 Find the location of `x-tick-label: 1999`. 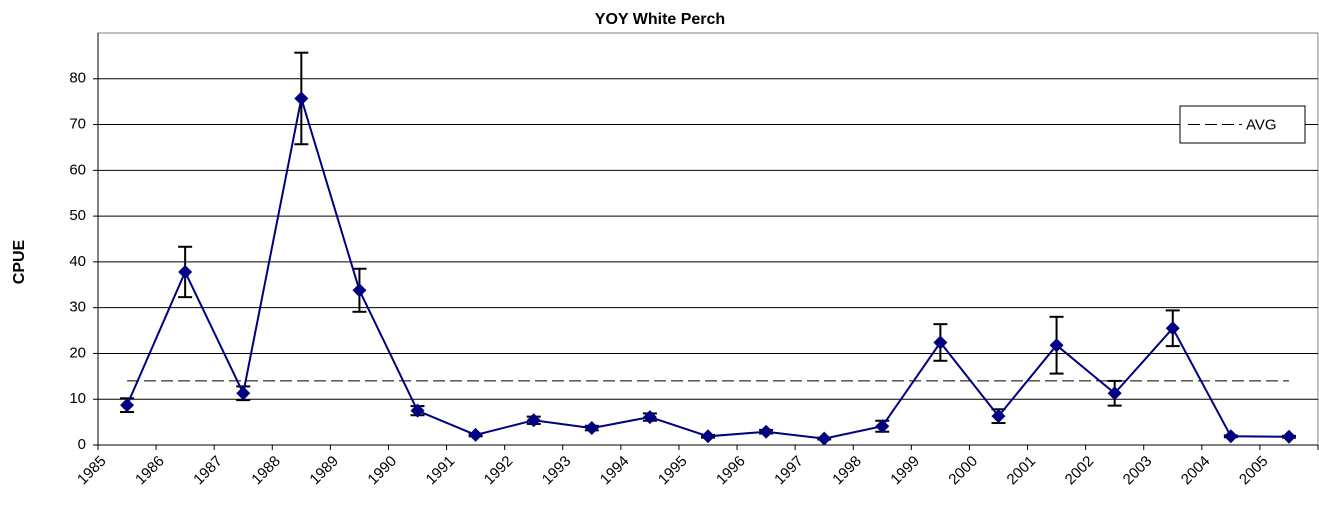

x-tick-label: 1999 is located at coordinates (905, 471).